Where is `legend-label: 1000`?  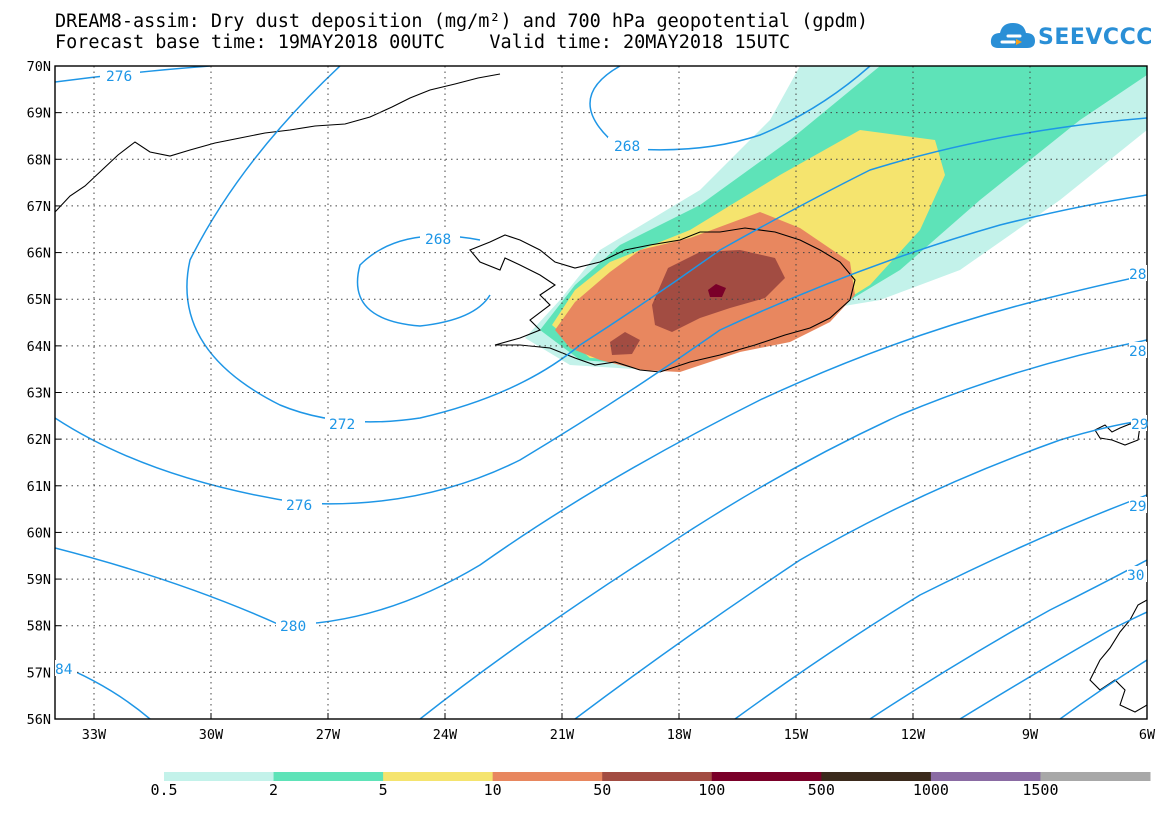 legend-label: 1000 is located at coordinates (930, 790).